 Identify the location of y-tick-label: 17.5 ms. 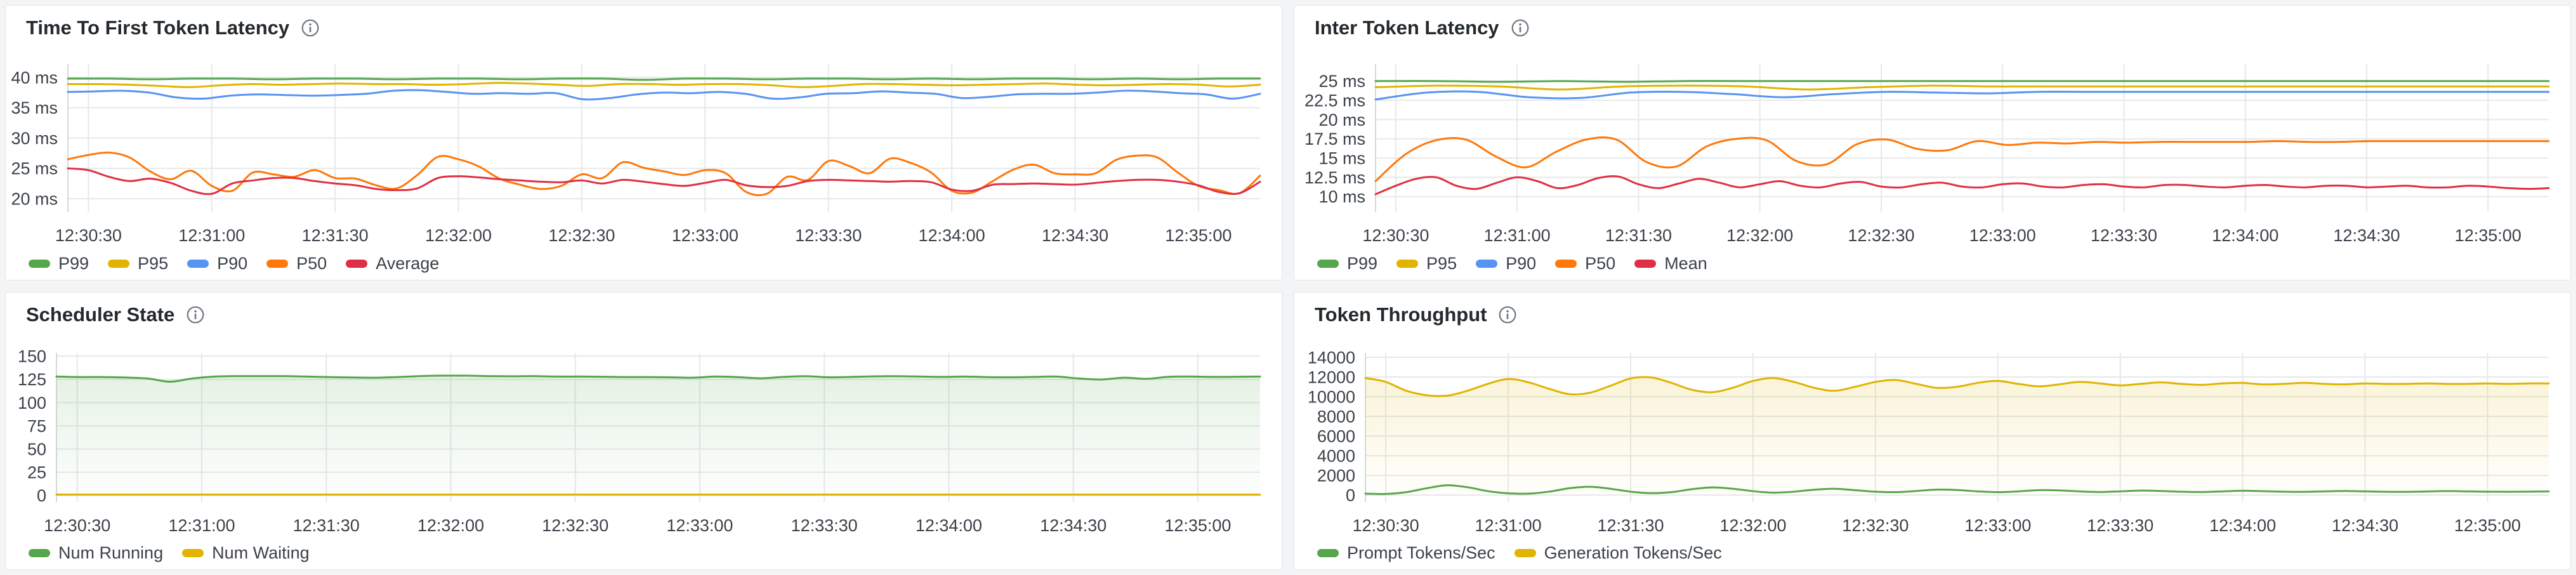
(1334, 139).